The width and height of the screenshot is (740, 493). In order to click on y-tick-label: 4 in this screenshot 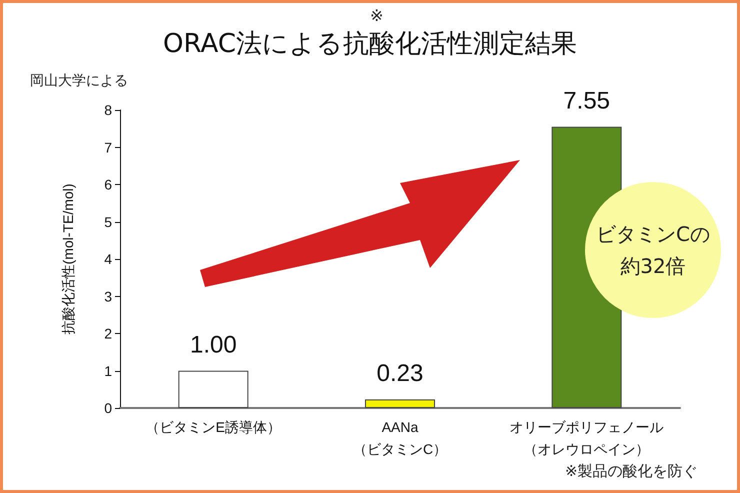, I will do `click(108, 259)`.